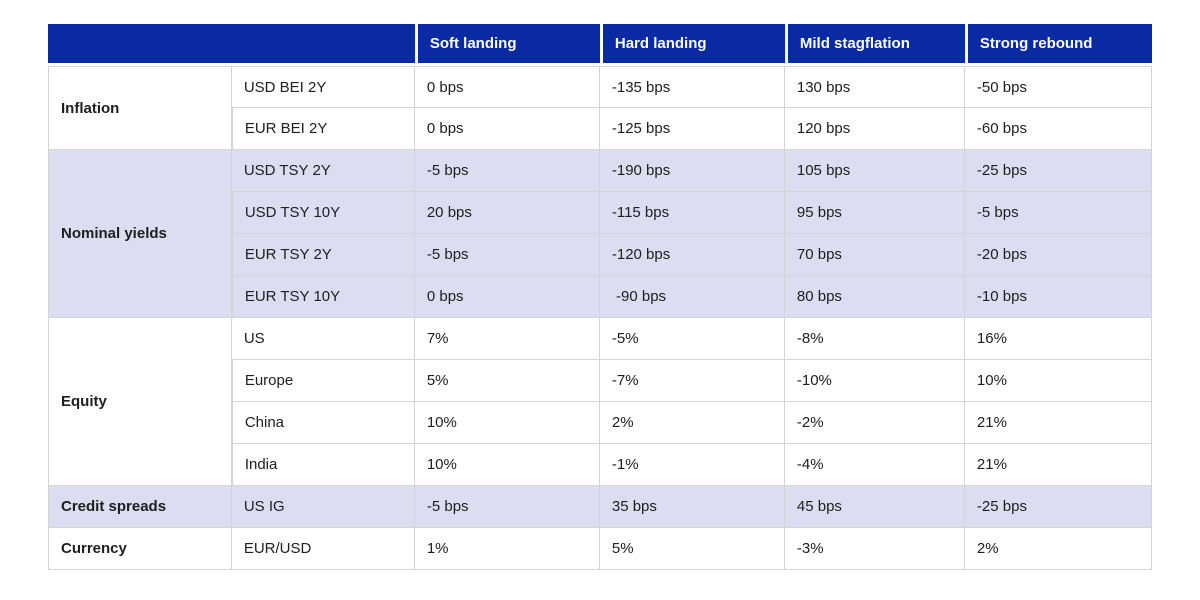 The image size is (1200, 600). What do you see at coordinates (323, 423) in the screenshot?
I see `instrument-cell: China` at bounding box center [323, 423].